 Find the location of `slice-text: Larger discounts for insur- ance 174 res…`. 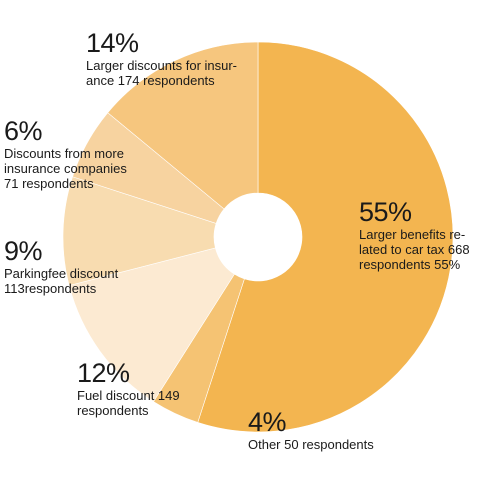

slice-text: Larger discounts for insur- ance 174 res… is located at coordinates (162, 73).